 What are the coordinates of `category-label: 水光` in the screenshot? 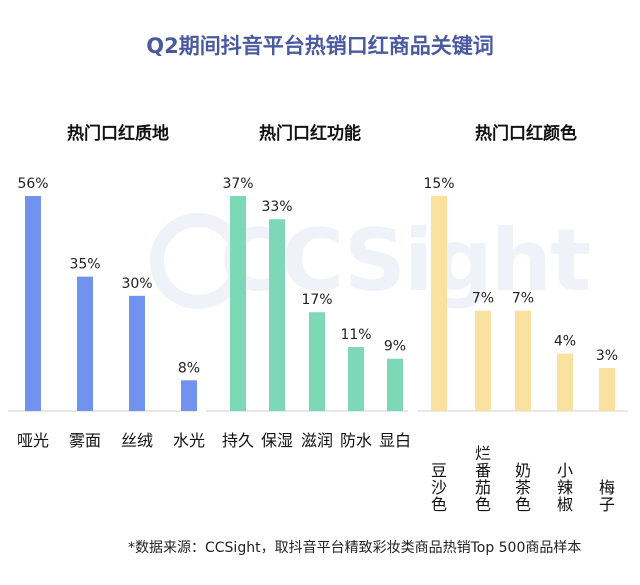 It's located at (189, 440).